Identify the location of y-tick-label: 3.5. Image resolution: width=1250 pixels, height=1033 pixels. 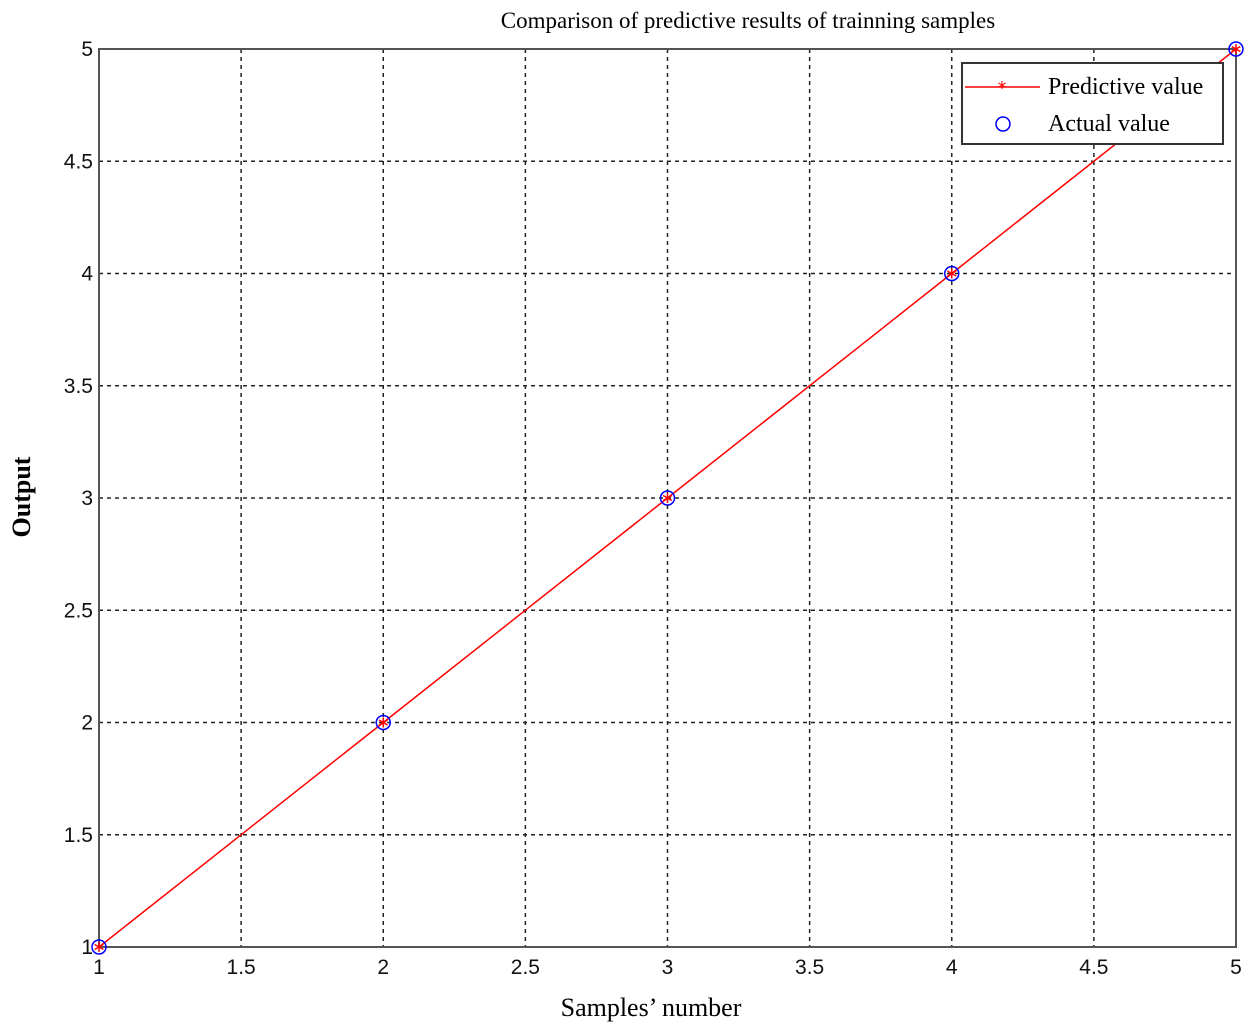
(78, 386).